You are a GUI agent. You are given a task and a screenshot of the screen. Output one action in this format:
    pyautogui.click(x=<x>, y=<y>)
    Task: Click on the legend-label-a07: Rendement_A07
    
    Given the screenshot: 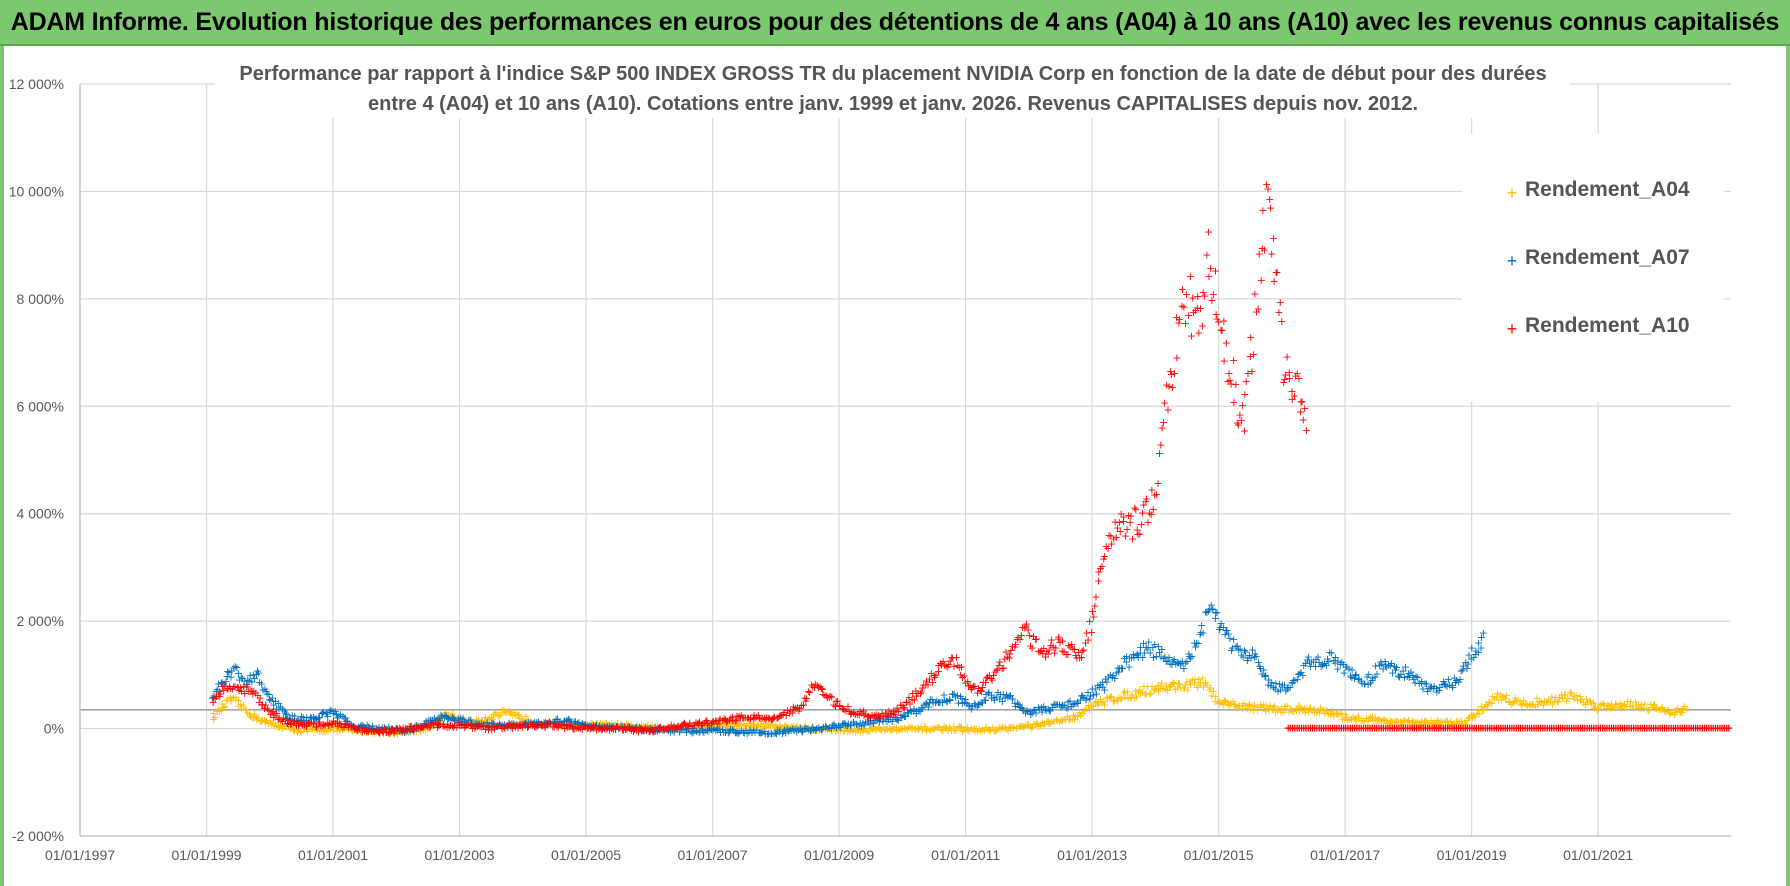 What is the action you would take?
    pyautogui.click(x=1607, y=257)
    